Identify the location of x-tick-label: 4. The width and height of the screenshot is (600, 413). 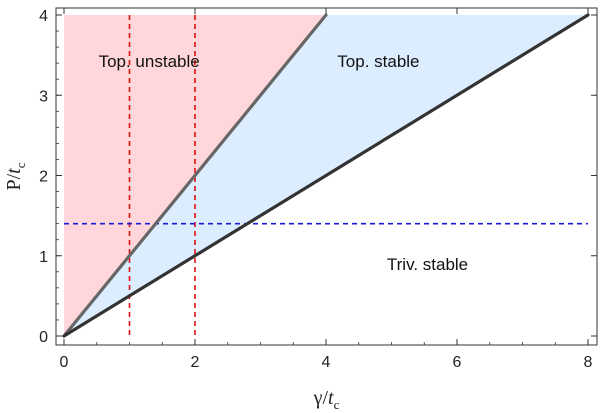
(326, 362).